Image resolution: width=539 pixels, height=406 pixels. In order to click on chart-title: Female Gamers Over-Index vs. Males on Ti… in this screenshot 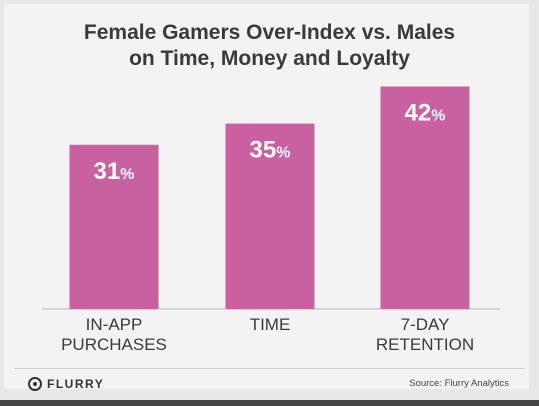, I will do `click(269, 46)`.